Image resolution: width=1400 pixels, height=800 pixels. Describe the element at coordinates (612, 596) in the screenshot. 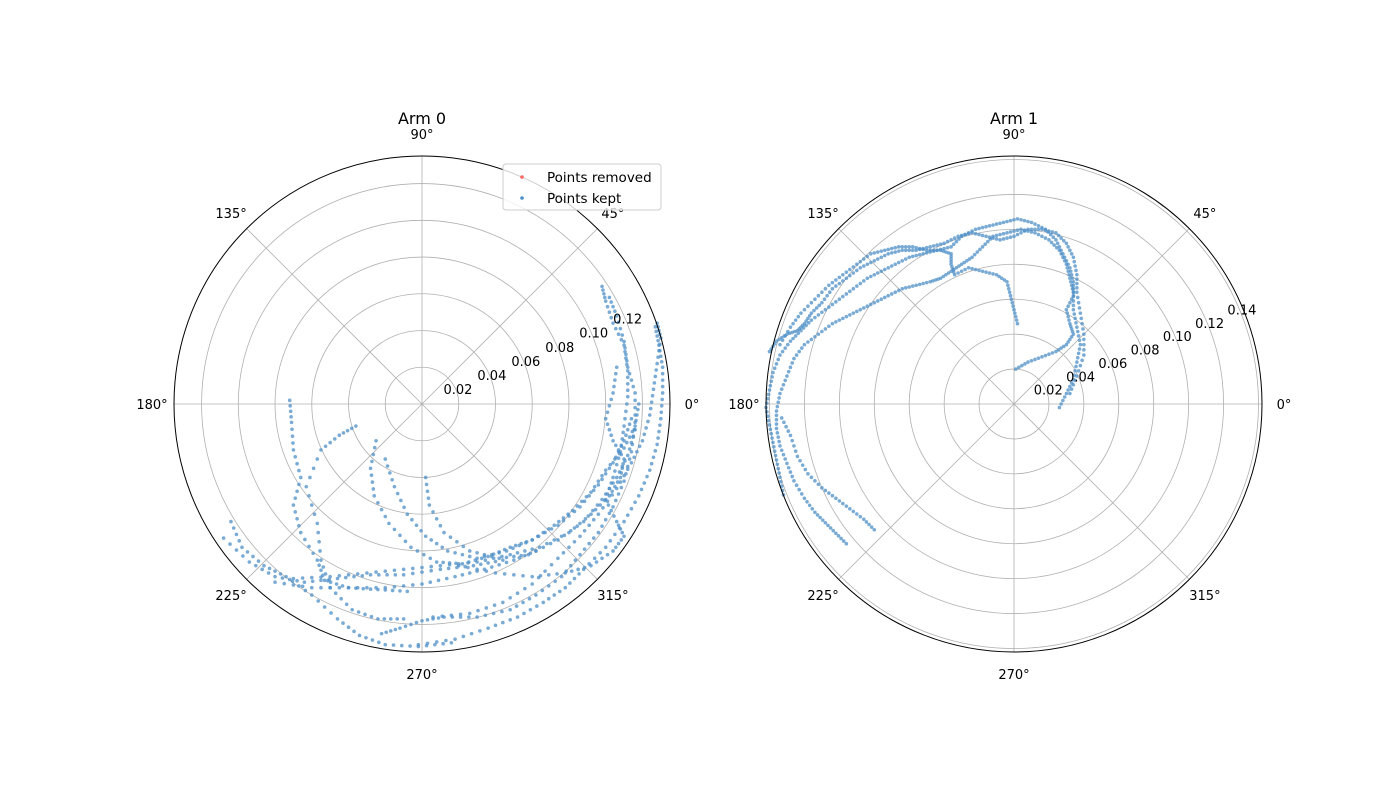

I see `theta-tick-label-7: 315°` at that location.